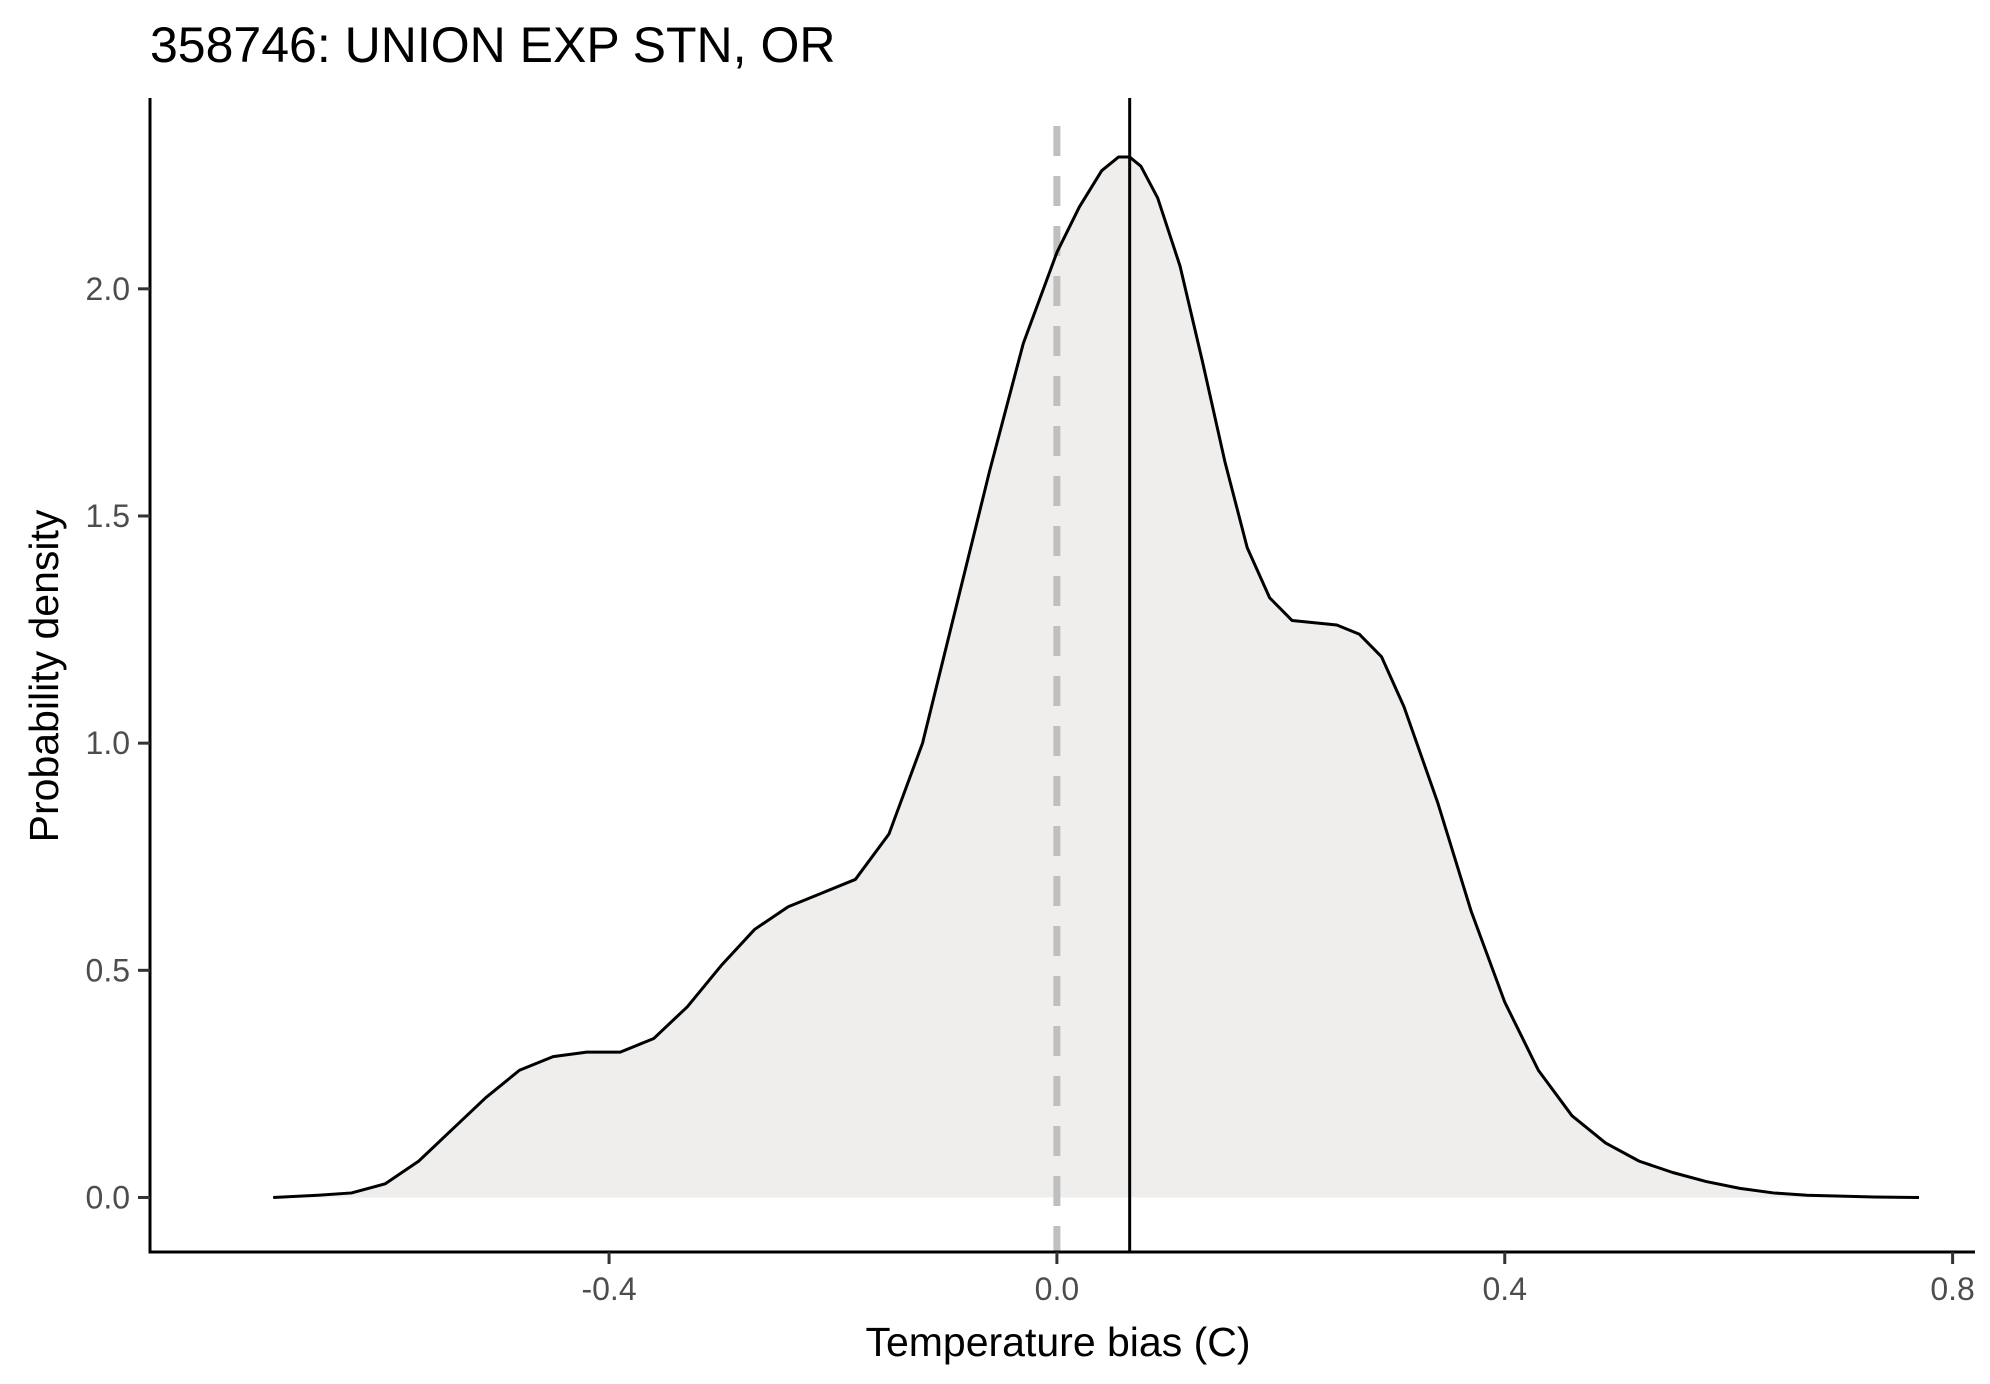  Describe the element at coordinates (492, 45) in the screenshot. I see `chart-title: 358746: UNION EXP STN, OR` at that location.